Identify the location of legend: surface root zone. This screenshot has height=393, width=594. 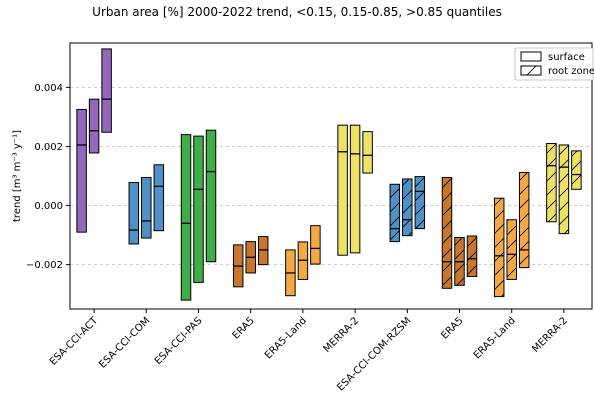
(554, 64).